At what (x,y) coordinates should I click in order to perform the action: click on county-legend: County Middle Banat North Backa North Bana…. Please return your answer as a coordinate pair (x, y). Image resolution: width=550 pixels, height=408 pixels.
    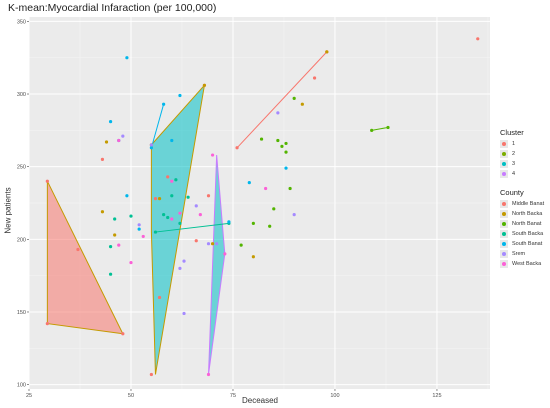
    Looking at the image, I should click on (522, 228).